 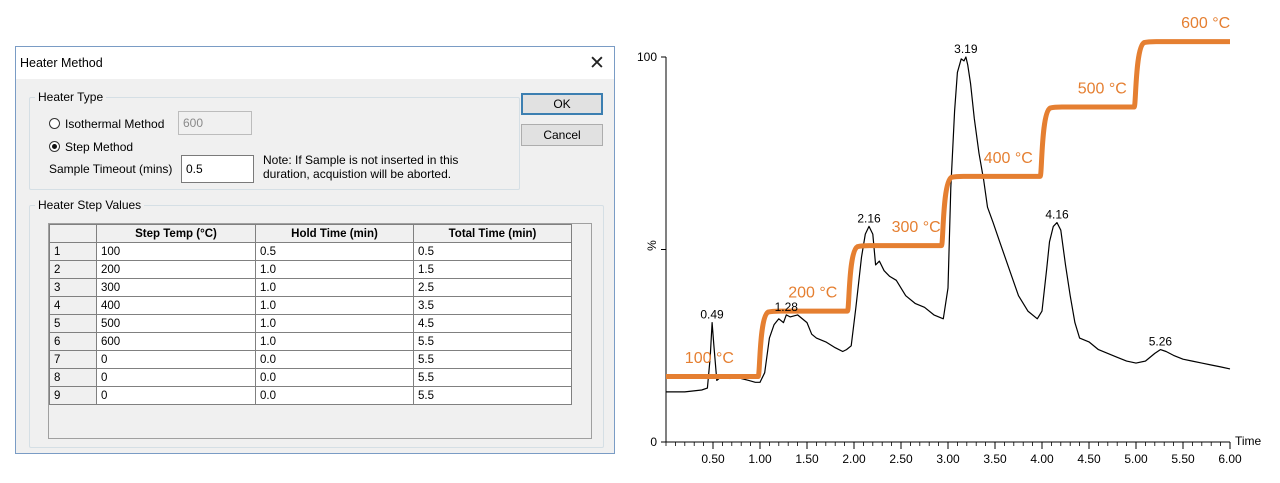 What do you see at coordinates (176, 305) in the screenshot?
I see `step-temp-cell: 400` at bounding box center [176, 305].